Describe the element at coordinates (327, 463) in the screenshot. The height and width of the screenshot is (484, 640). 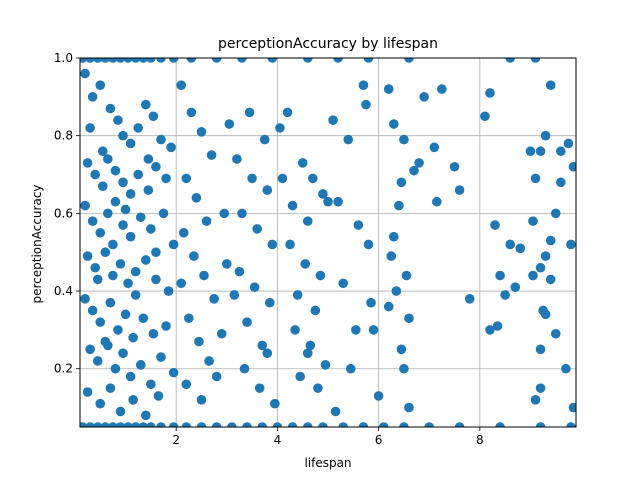
I see `x-axis-label: lifespan` at that location.